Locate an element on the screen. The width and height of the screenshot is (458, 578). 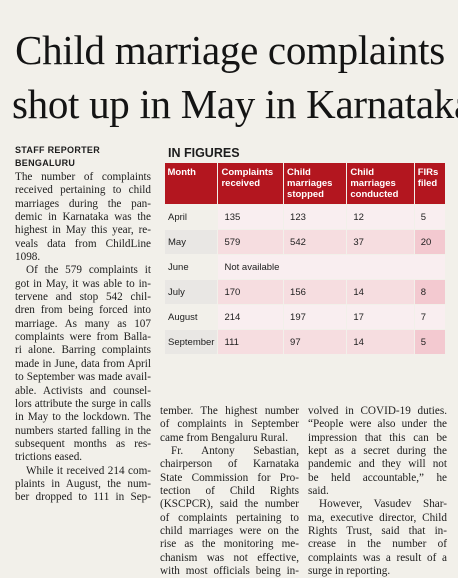
text-line: of complaints in September is located at coordinates (229, 424).